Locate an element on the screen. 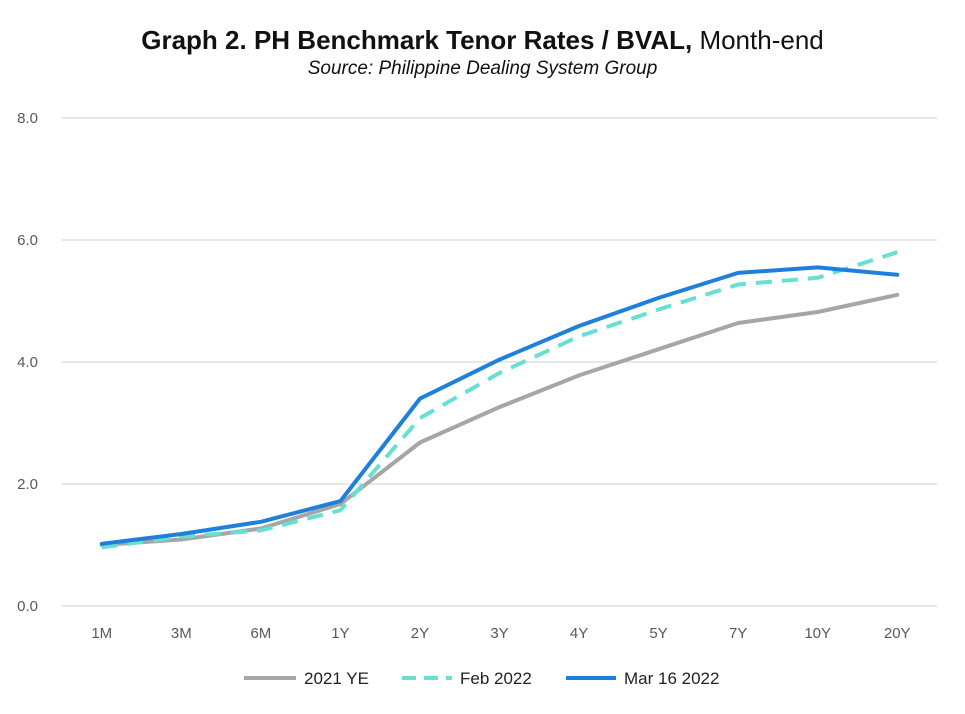 The width and height of the screenshot is (965, 714). y-axis-tick-labels: 0.0 2.0 4.0 6.0 8.0 is located at coordinates (27, 362).